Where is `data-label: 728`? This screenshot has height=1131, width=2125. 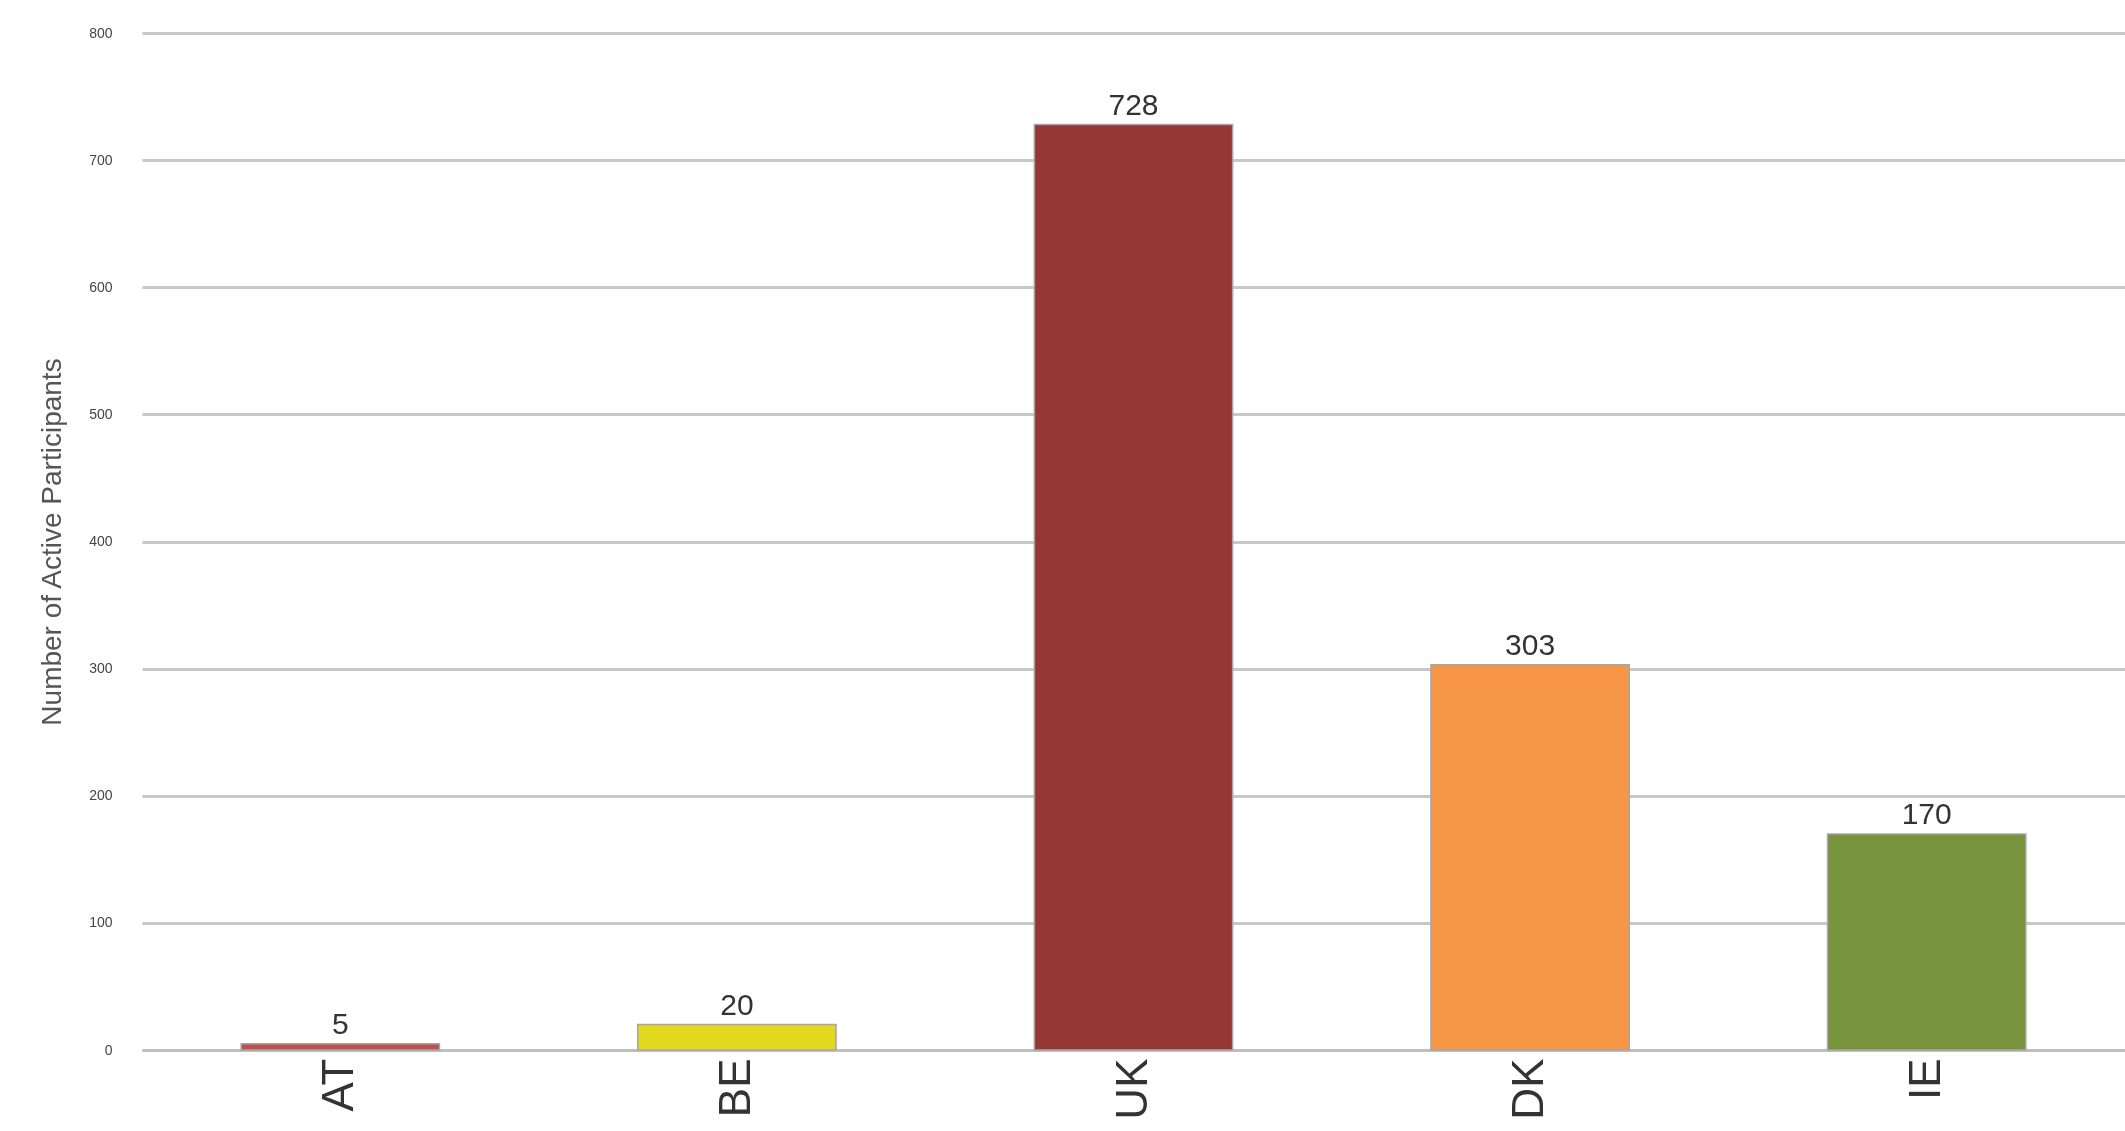
data-label: 728 is located at coordinates (1133, 104).